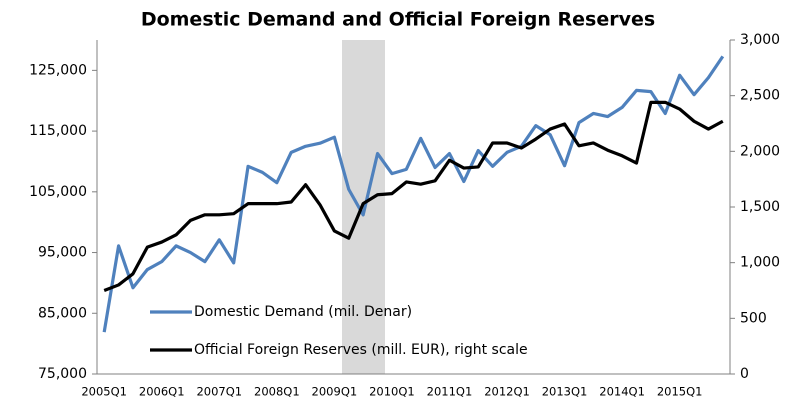 This screenshot has height=400, width=797. I want to click on x-tick-label: 2008Q1, so click(277, 392).